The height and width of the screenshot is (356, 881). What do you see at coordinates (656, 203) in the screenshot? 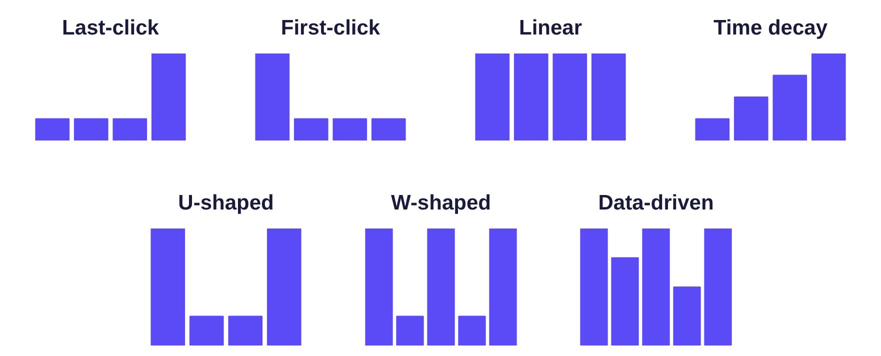
I see `chart-title: Data-driven` at bounding box center [656, 203].